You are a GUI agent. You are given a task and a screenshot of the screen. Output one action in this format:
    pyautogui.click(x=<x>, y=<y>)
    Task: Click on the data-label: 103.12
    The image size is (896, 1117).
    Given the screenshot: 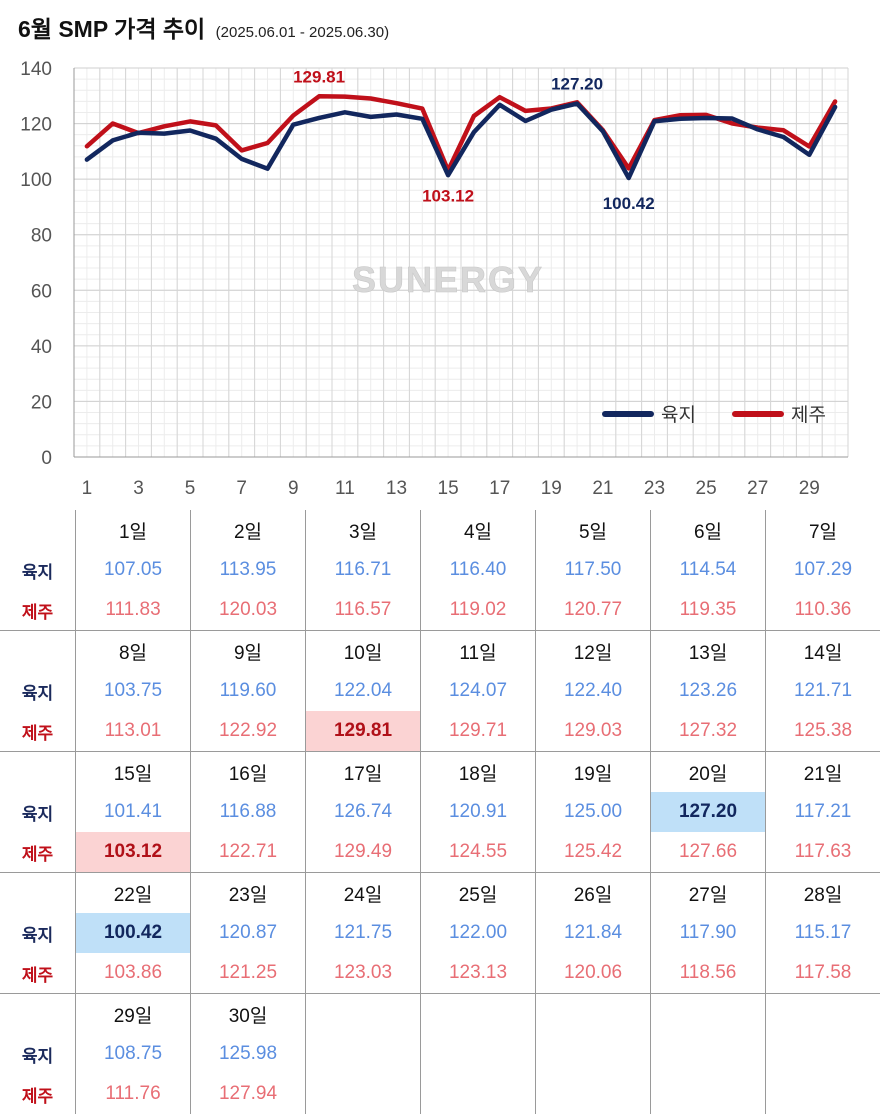 What is the action you would take?
    pyautogui.click(x=448, y=195)
    